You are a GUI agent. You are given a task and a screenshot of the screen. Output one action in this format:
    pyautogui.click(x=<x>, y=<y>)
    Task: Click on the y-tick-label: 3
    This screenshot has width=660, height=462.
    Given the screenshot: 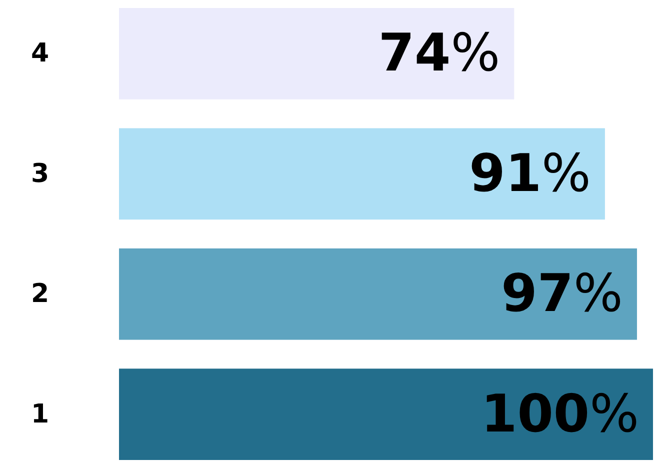 What is the action you would take?
    pyautogui.click(x=40, y=173)
    